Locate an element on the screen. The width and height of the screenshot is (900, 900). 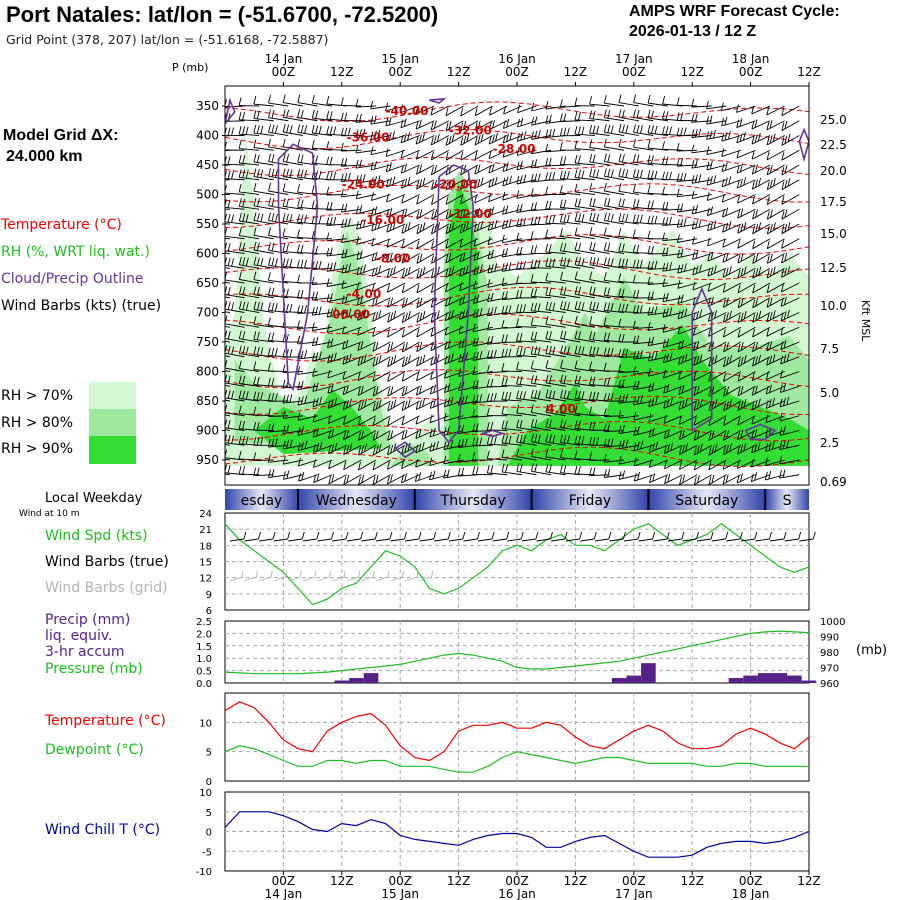
pressure-tick-label: 550 is located at coordinates (207, 224).